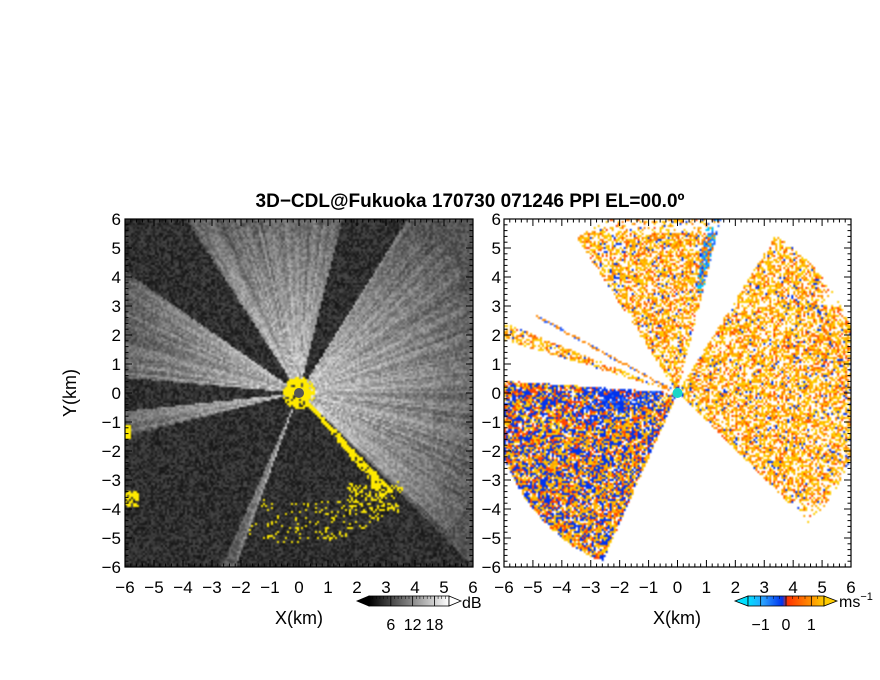 Image resolution: width=880 pixels, height=680 pixels. Describe the element at coordinates (116, 335) in the screenshot. I see `snr-y-tick-label: 2` at that location.